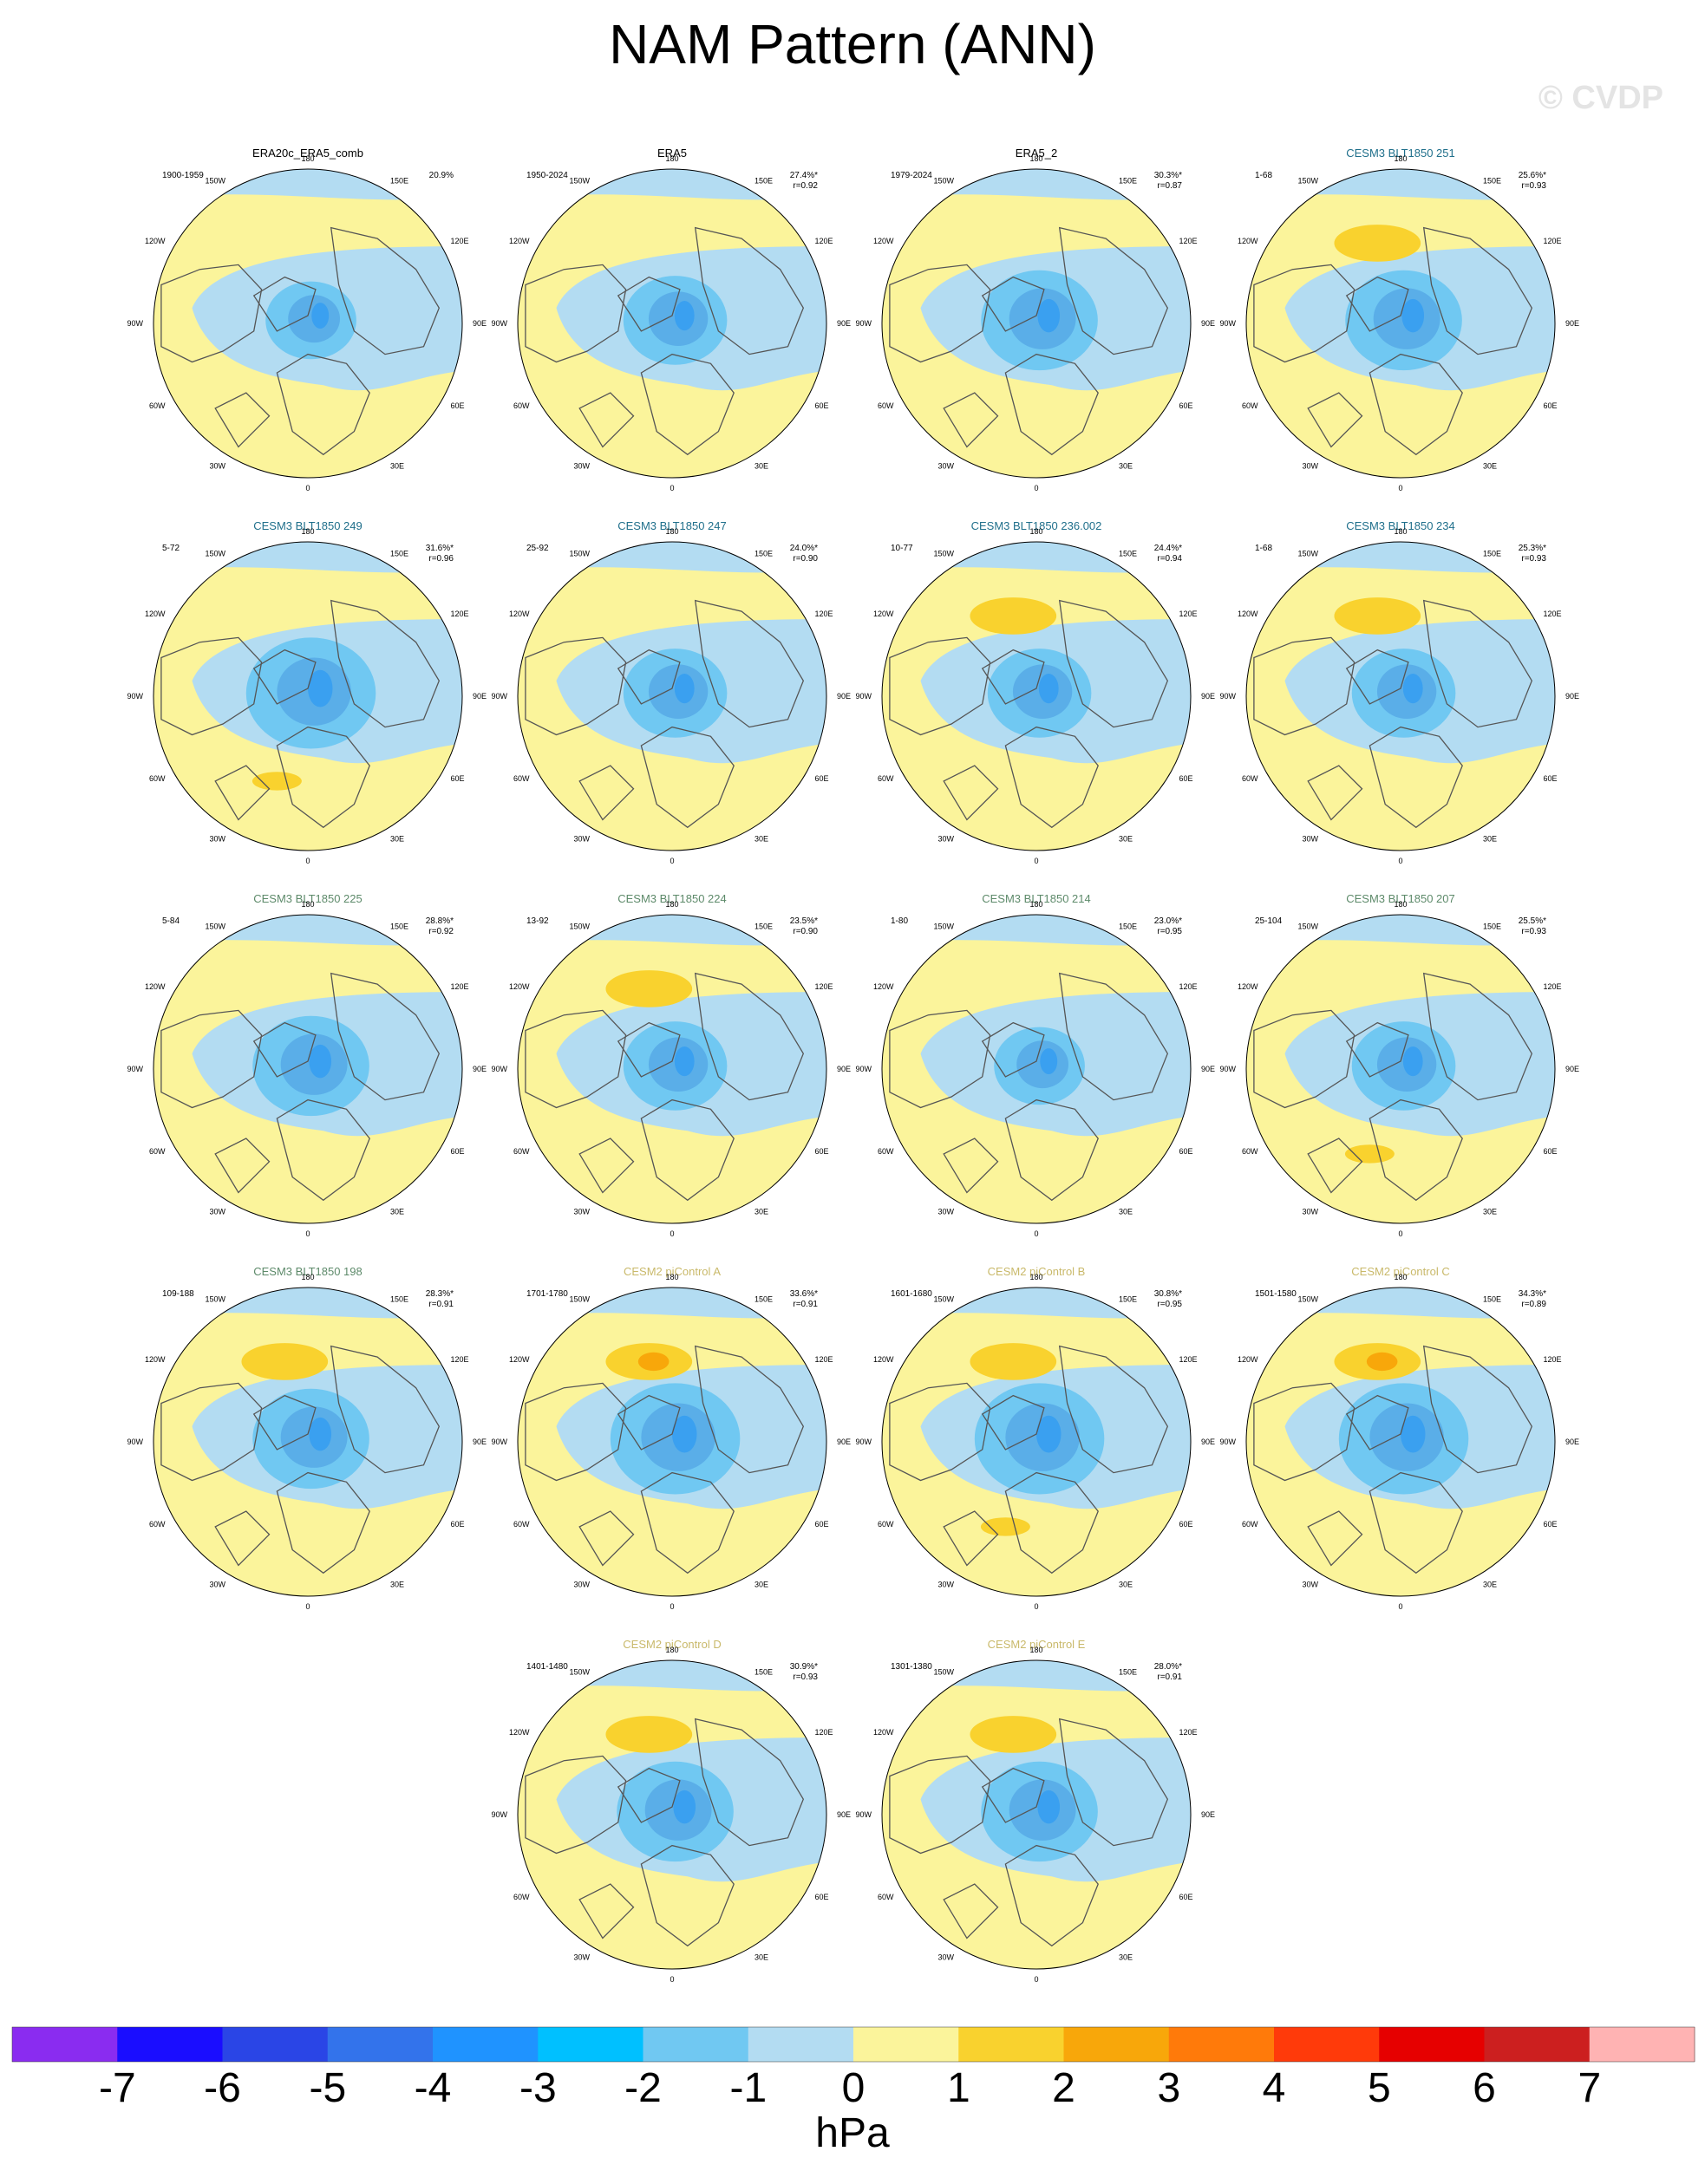 This screenshot has height=2184, width=1705. I want to click on positive-core, so click(653, 1362).